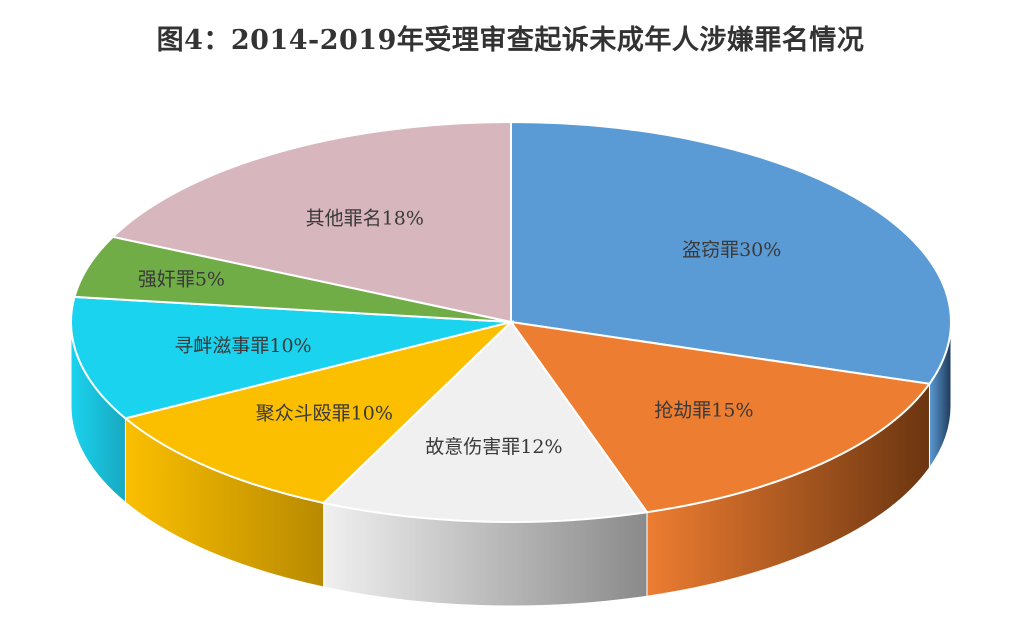 Image resolution: width=1021 pixels, height=621 pixels. I want to click on slice-4-label: 聚众斗殴罪10%, so click(324, 413).